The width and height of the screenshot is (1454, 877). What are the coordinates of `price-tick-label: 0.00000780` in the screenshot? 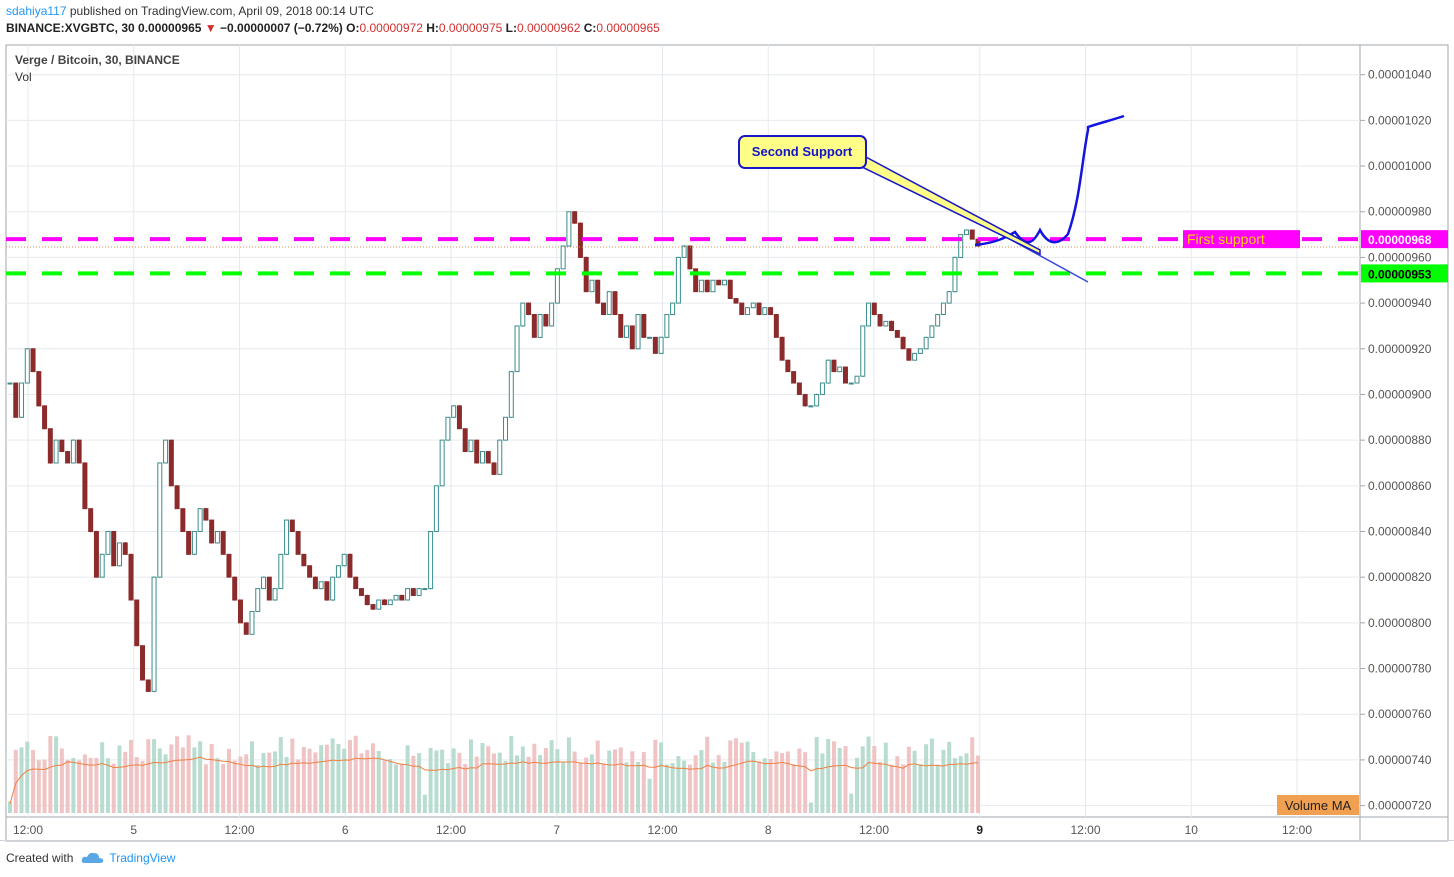 It's located at (1400, 669).